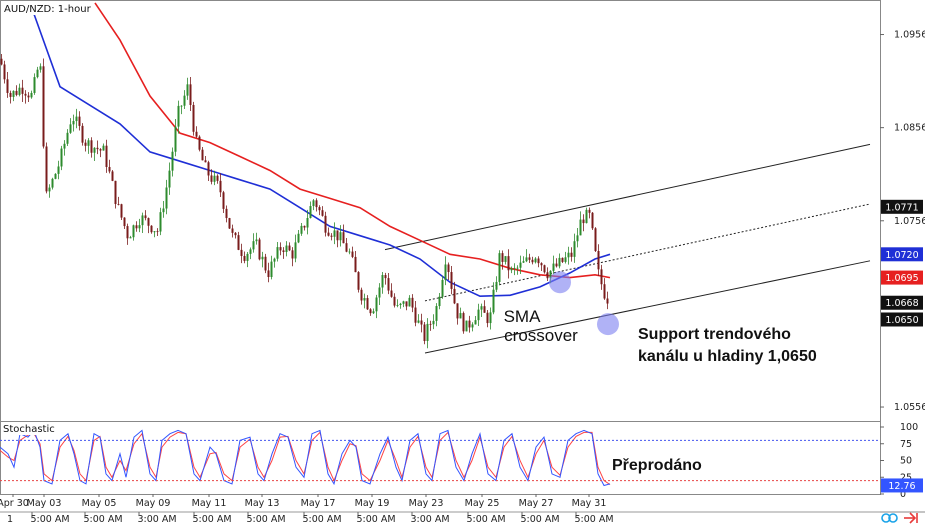  Describe the element at coordinates (902, 346) in the screenshot. I see `price-tags: 1.0771 1.0720 1.0695 1.0650 1.0668 12.76` at that location.